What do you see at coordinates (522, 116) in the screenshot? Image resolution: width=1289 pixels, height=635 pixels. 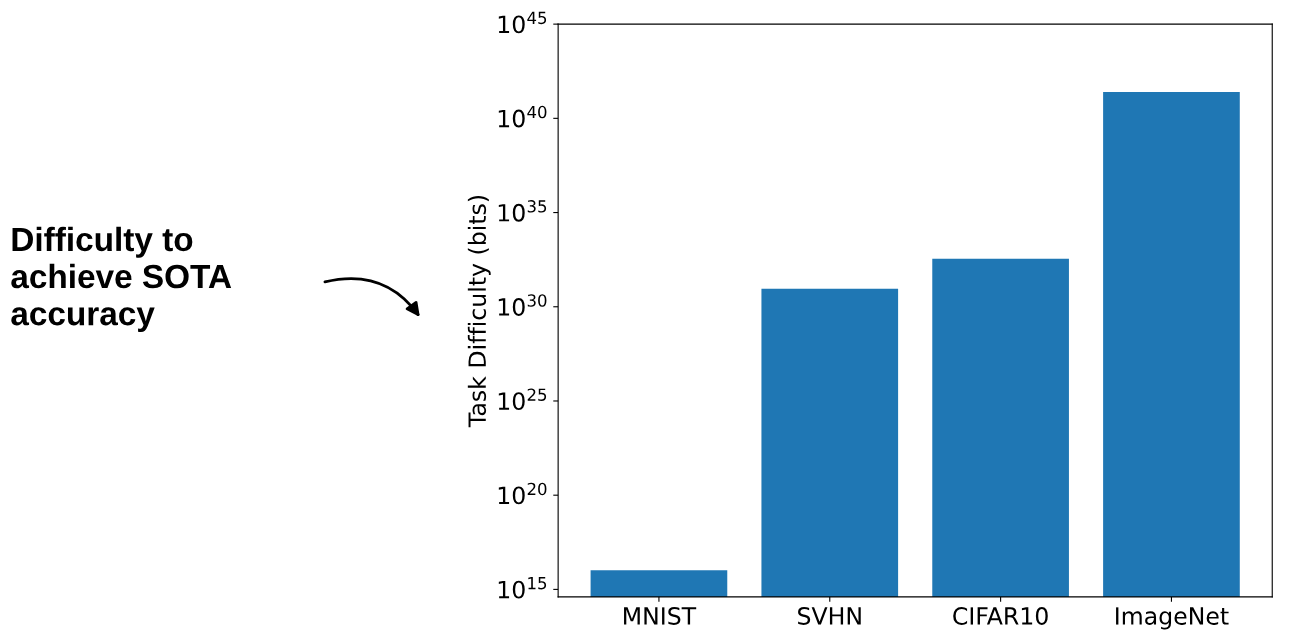 I see `y-tick-label: 10$^{40}$` at bounding box center [522, 116].